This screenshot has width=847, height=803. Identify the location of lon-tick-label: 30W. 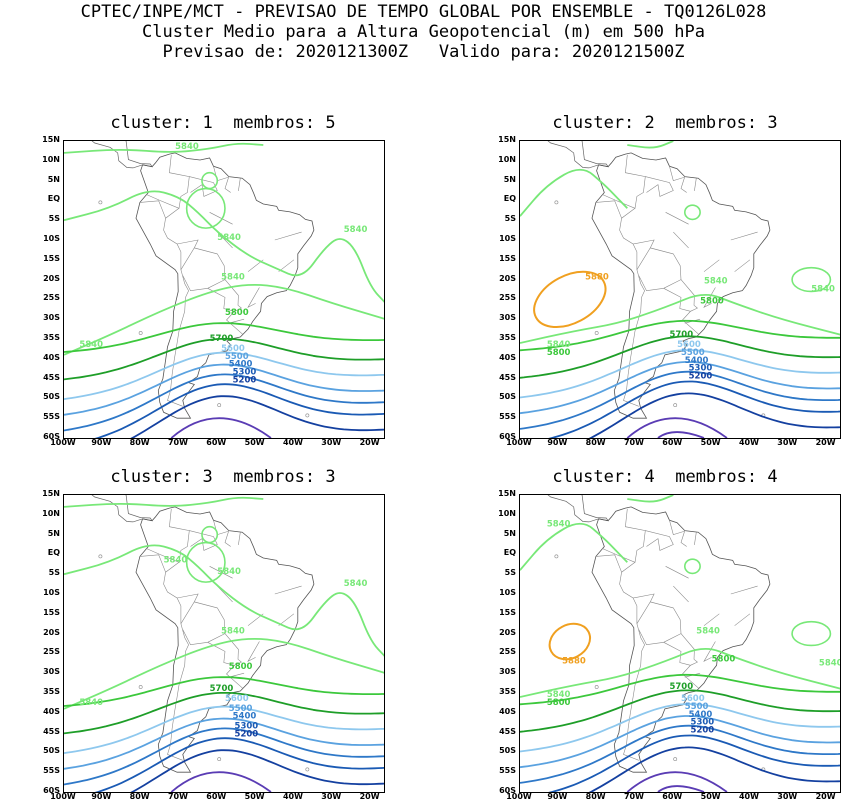
(787, 796).